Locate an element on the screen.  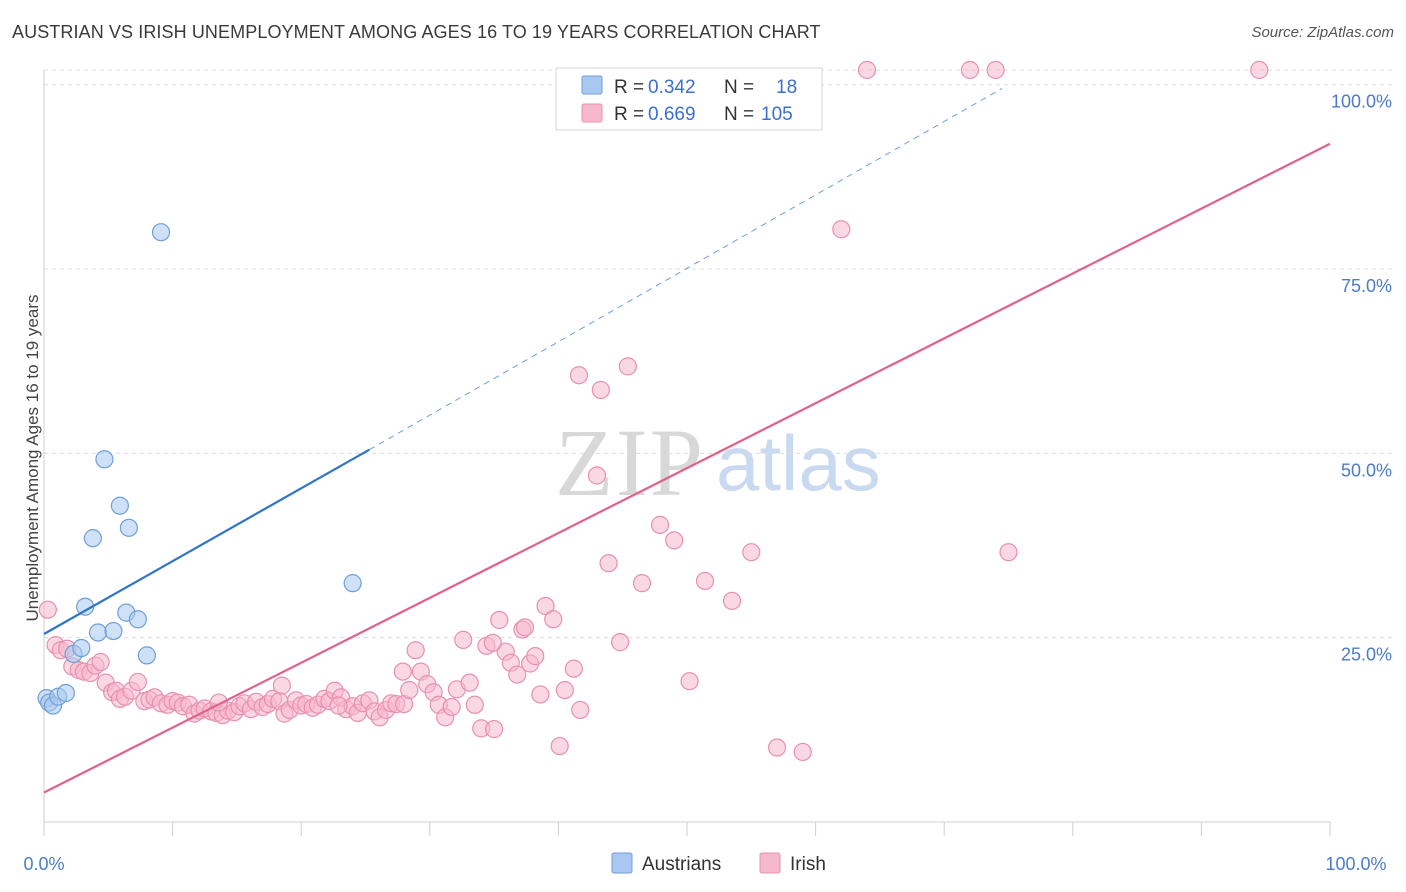
watermark: ZIP atlas is located at coordinates (718, 462).